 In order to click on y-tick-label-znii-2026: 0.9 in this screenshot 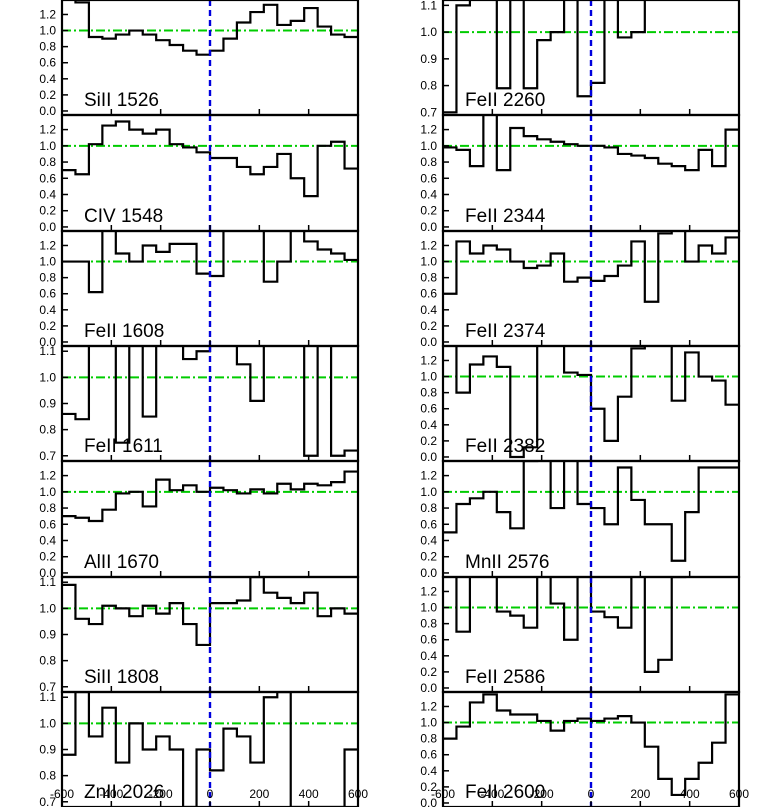, I will do `click(47, 750)`.